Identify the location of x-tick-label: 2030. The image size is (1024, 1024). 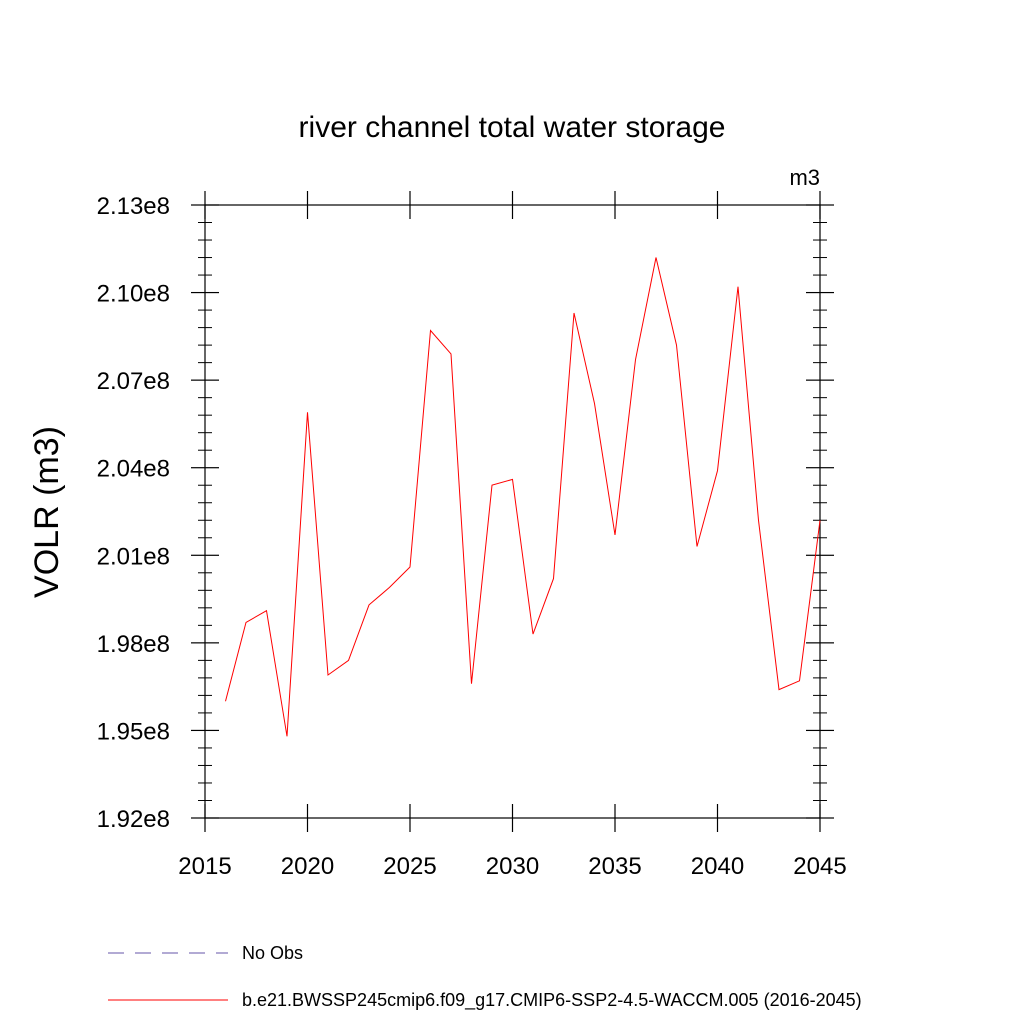
(512, 866).